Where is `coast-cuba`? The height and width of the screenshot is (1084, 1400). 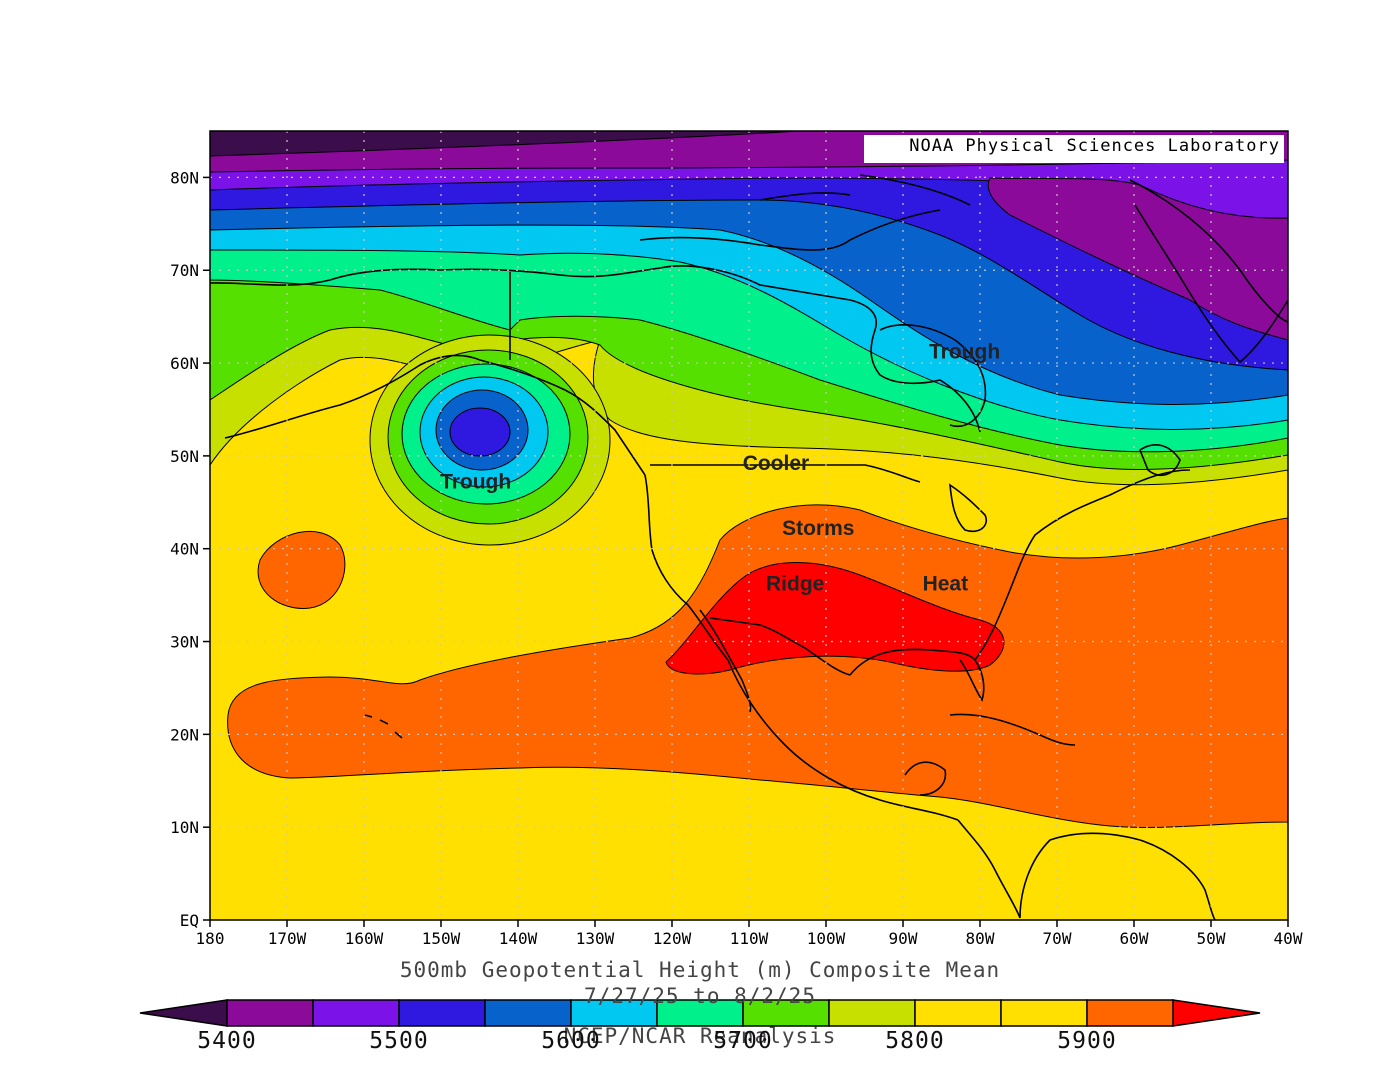 coast-cuba is located at coordinates (1012, 729).